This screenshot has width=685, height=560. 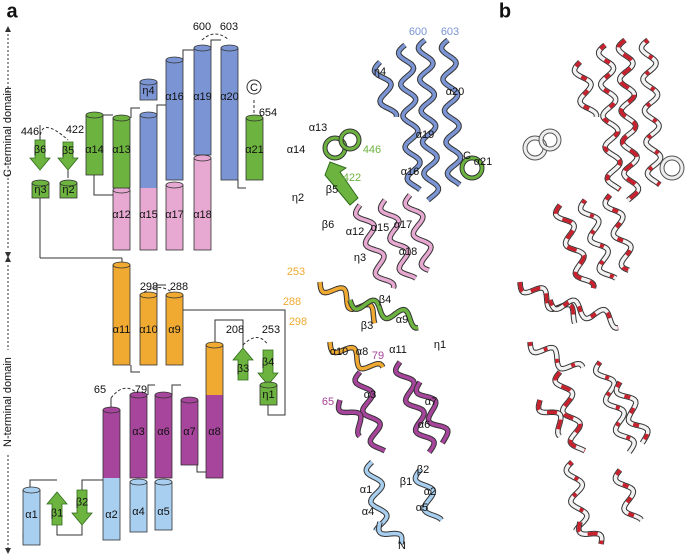 What do you see at coordinates (148, 215) in the screenshot?
I see `element-label: α15` at bounding box center [148, 215].